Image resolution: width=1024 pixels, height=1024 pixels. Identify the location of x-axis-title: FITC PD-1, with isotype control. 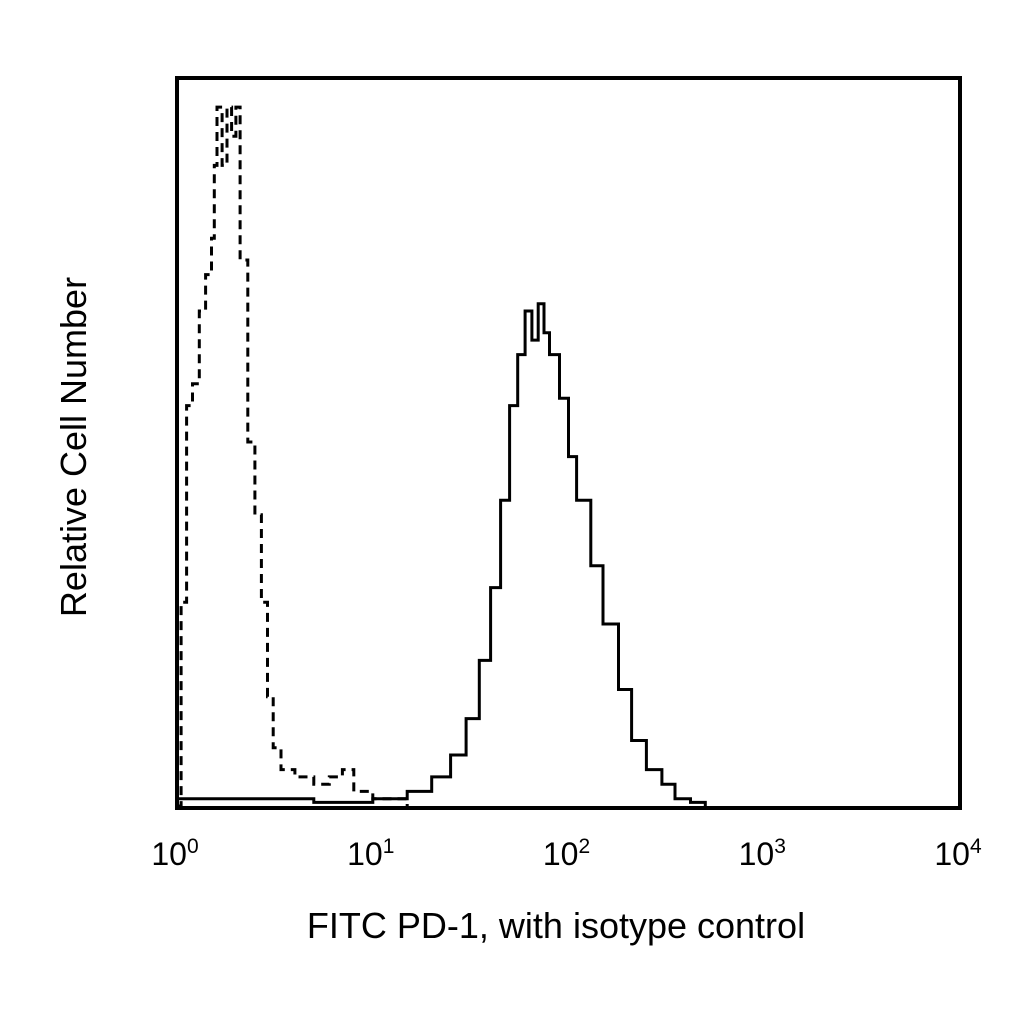
(556, 925).